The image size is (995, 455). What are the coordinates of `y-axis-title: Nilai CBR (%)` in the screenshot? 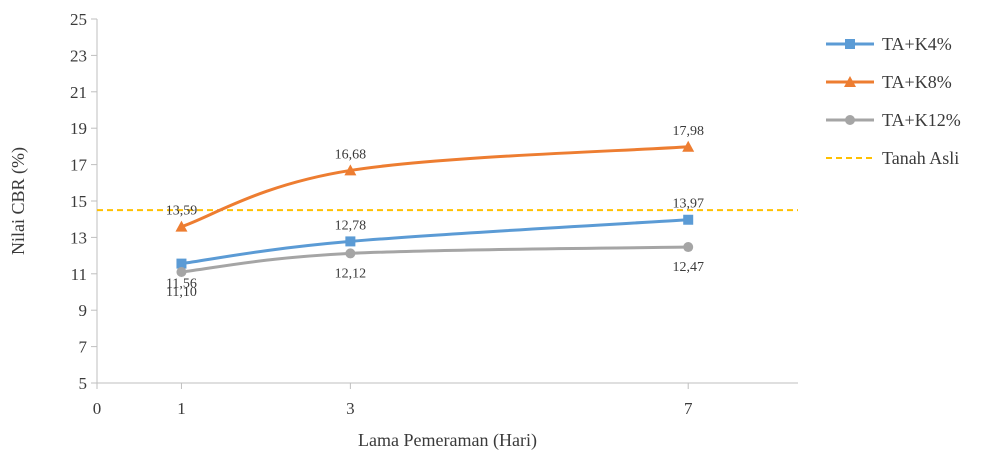 It's located at (18, 201).